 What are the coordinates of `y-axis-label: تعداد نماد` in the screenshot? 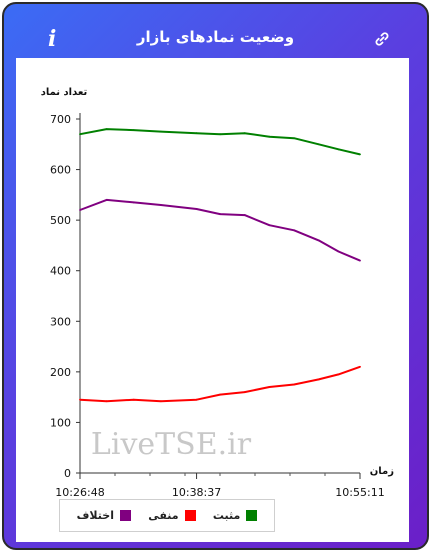 It's located at (64, 92).